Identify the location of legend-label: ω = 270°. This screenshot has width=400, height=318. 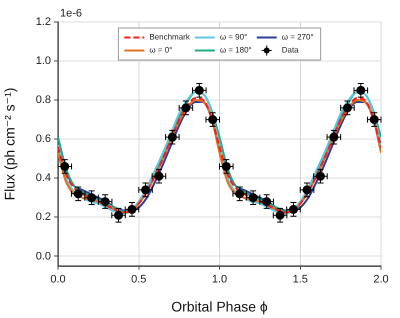
(298, 37).